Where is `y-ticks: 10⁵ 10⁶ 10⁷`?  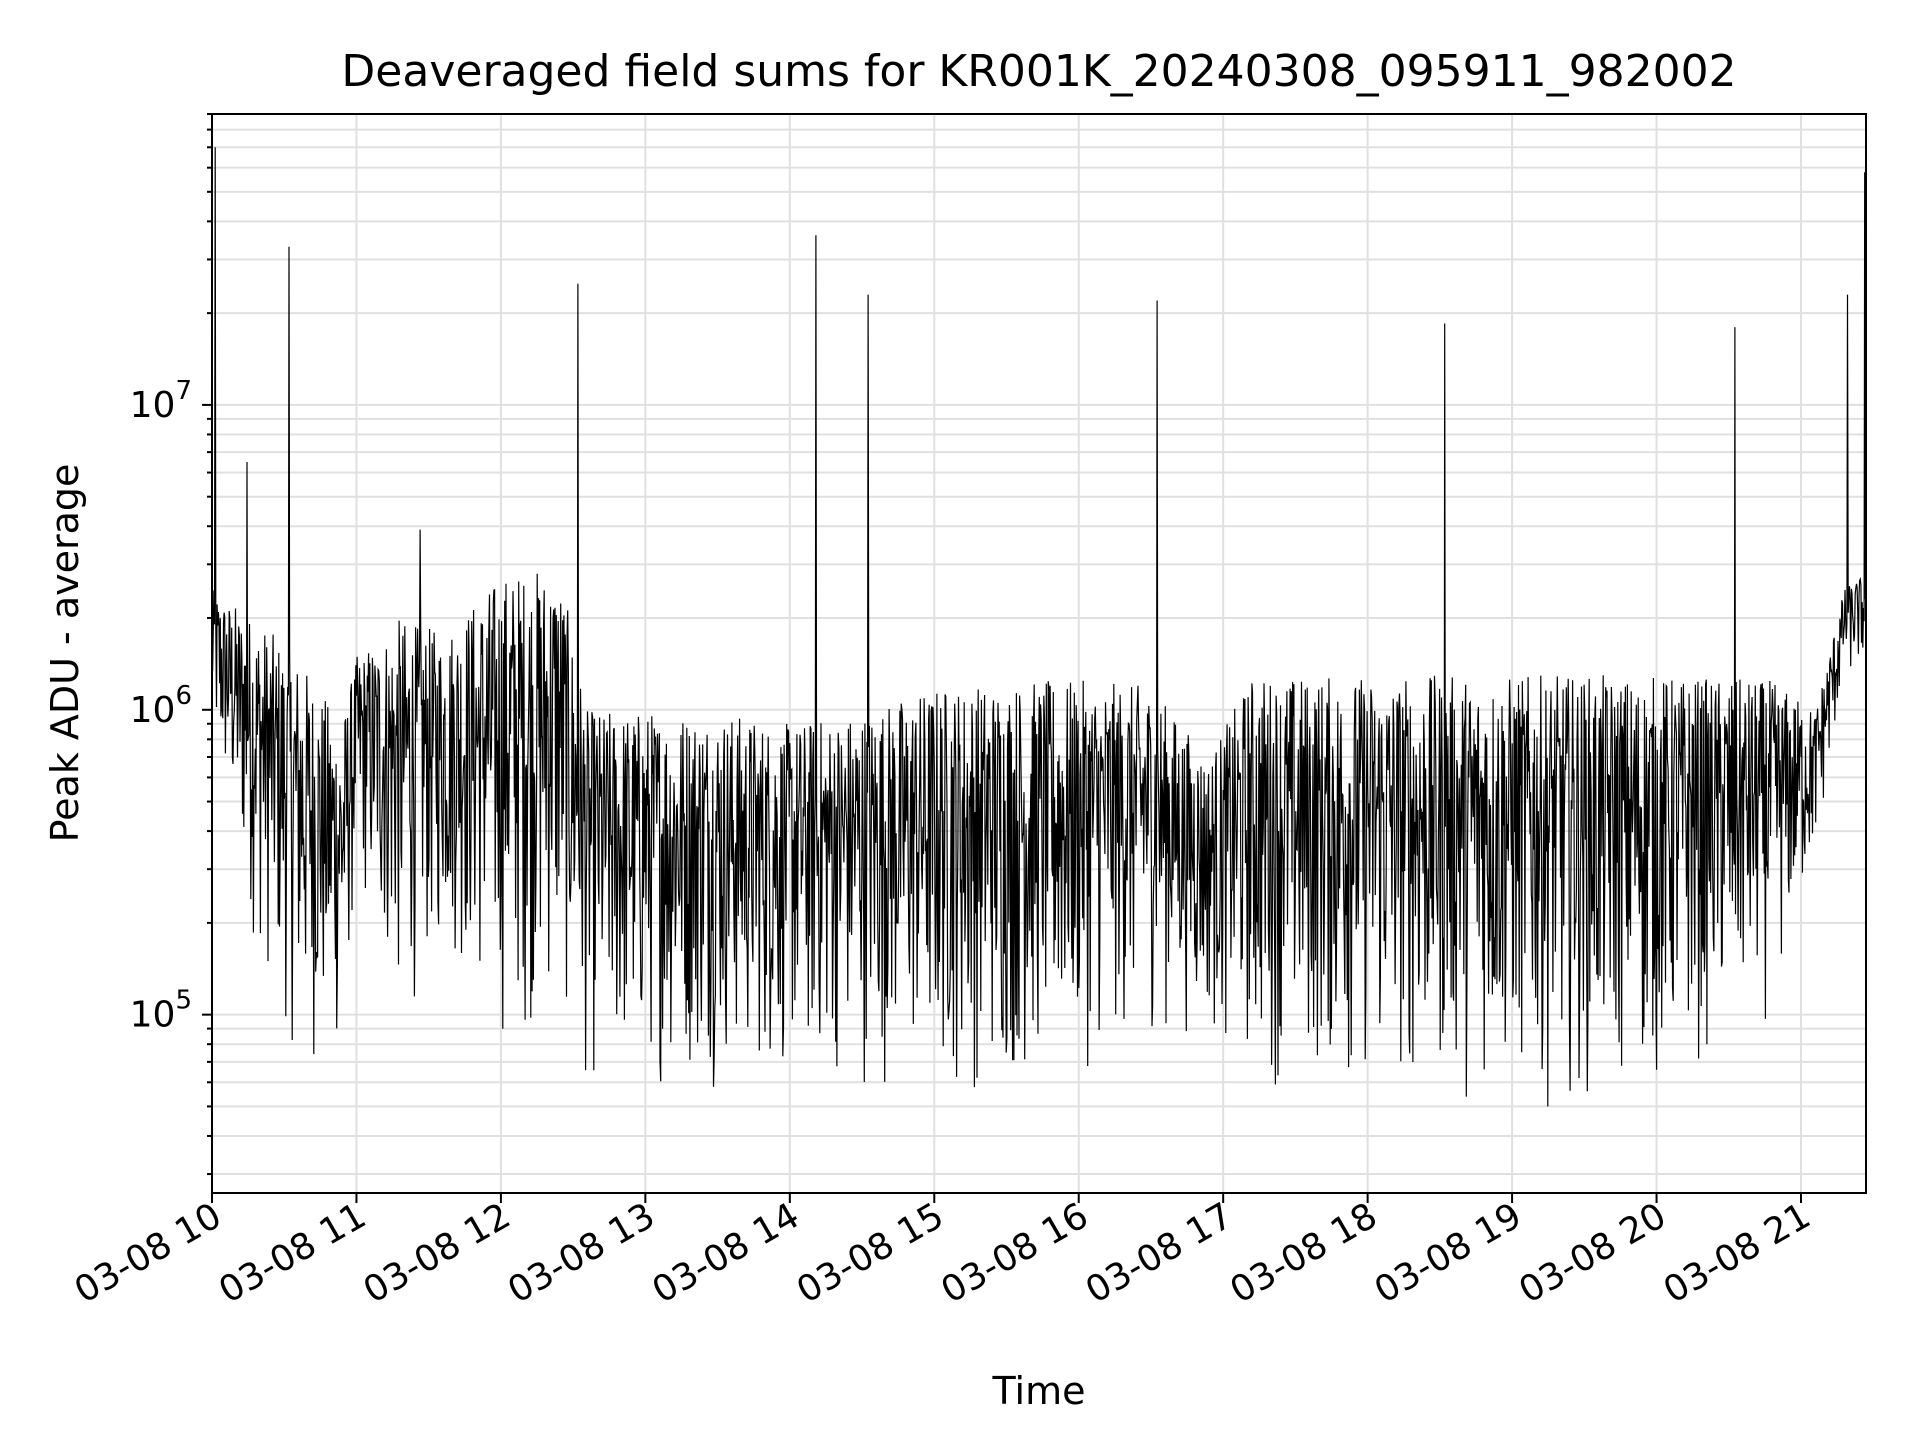
y-ticks: 10⁵ 10⁶ 10⁷ is located at coordinates (171, 644).